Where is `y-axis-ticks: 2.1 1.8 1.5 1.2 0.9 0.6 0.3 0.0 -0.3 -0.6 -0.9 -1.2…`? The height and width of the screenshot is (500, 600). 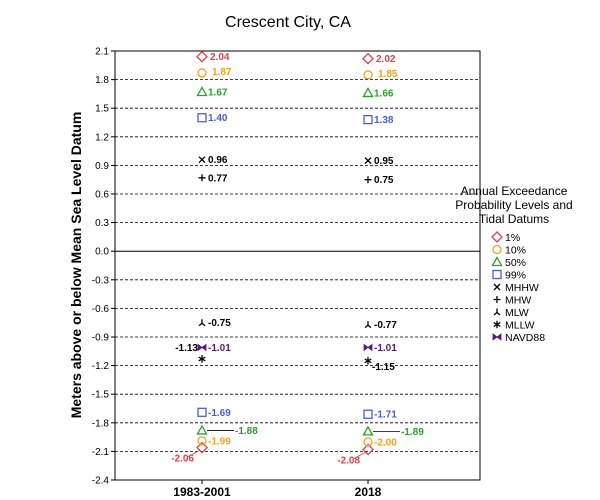
y-axis-ticks: 2.1 1.8 1.5 1.2 0.9 0.6 0.3 0.0 -0.3 -0.6 -0.9 -1.2… is located at coordinates (103, 267).